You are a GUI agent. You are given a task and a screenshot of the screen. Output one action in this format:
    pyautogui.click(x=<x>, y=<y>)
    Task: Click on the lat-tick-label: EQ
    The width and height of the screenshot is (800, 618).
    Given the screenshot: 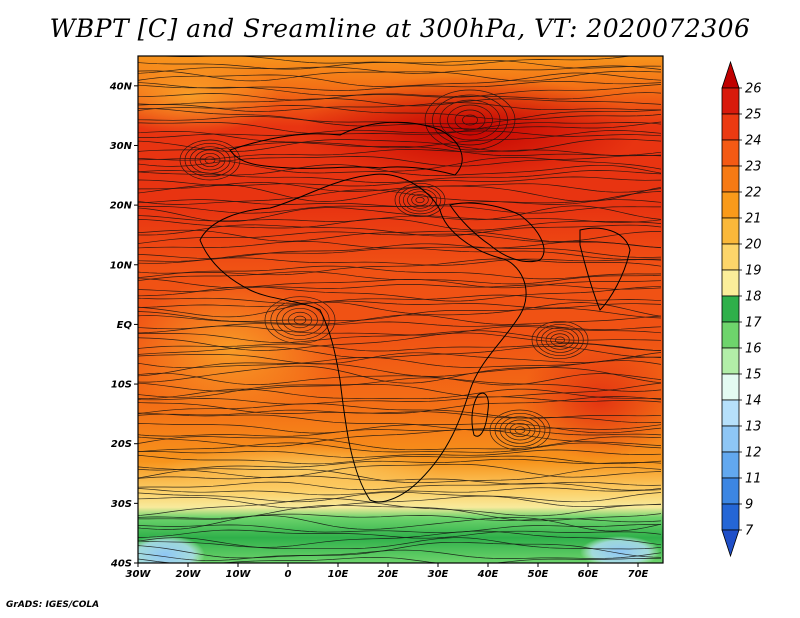 What is the action you would take?
    pyautogui.click(x=125, y=325)
    